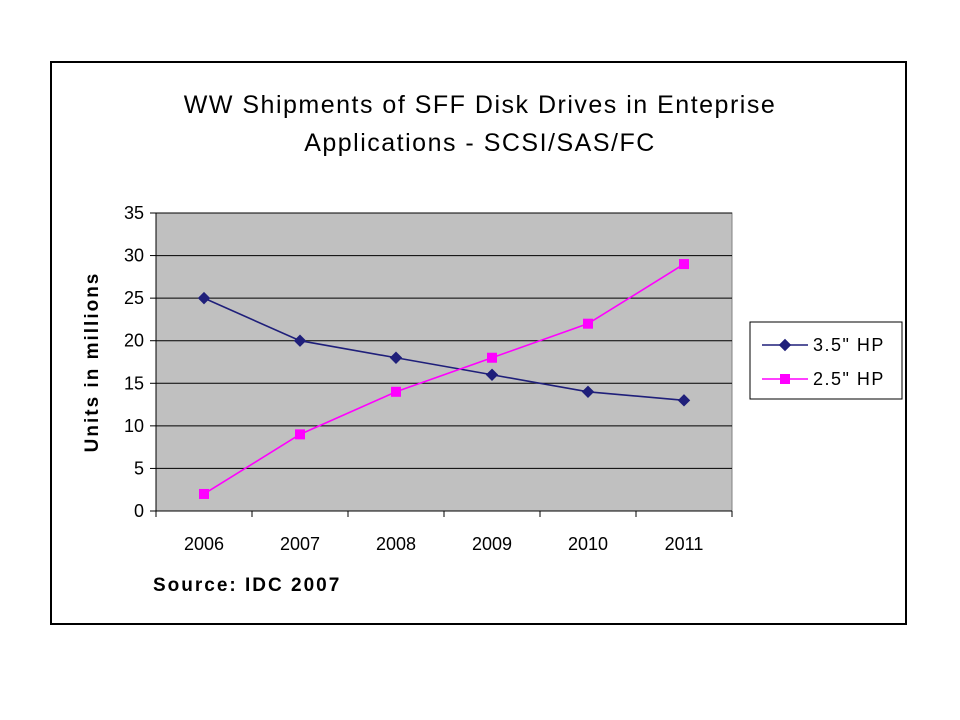 The height and width of the screenshot is (720, 960). I want to click on y-tick-label: 0, so click(139, 511).